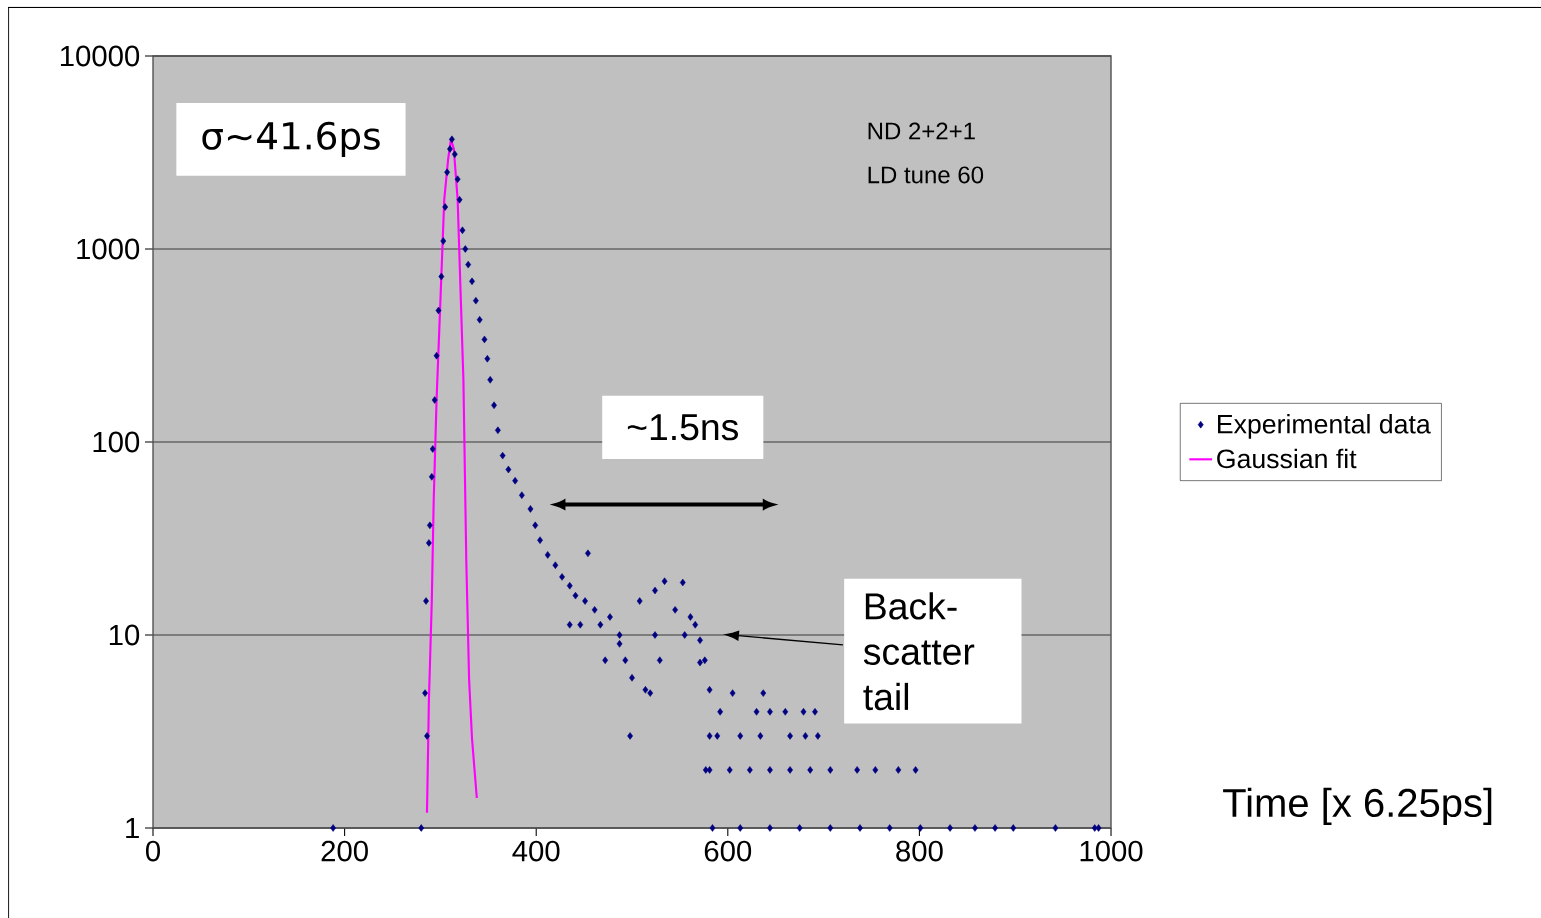 The image size is (1541, 918). I want to click on legend-label: Gaussian fit, so click(1287, 458).